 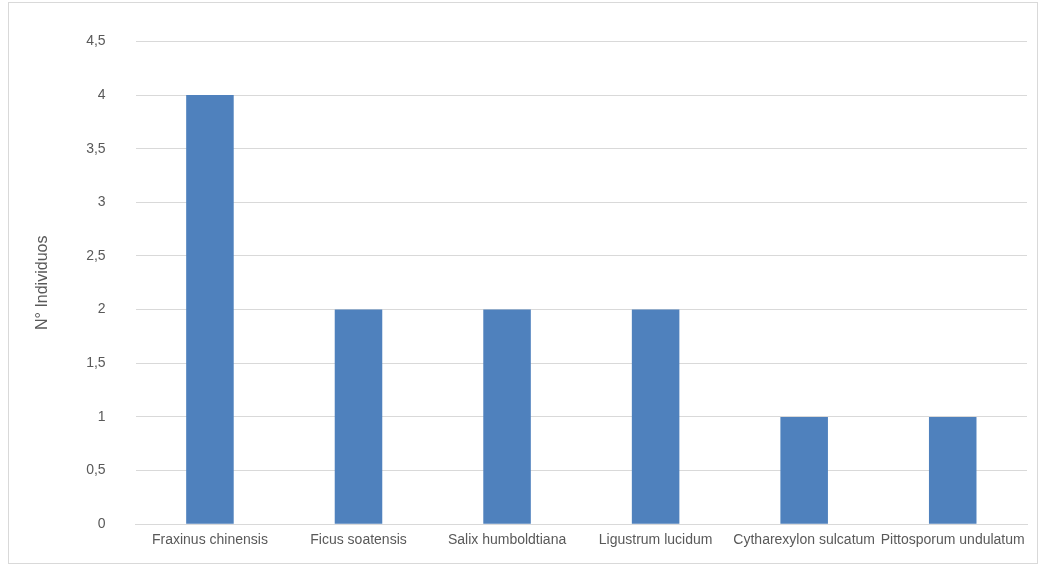 I want to click on y-tick-label: 2, so click(x=101, y=308).